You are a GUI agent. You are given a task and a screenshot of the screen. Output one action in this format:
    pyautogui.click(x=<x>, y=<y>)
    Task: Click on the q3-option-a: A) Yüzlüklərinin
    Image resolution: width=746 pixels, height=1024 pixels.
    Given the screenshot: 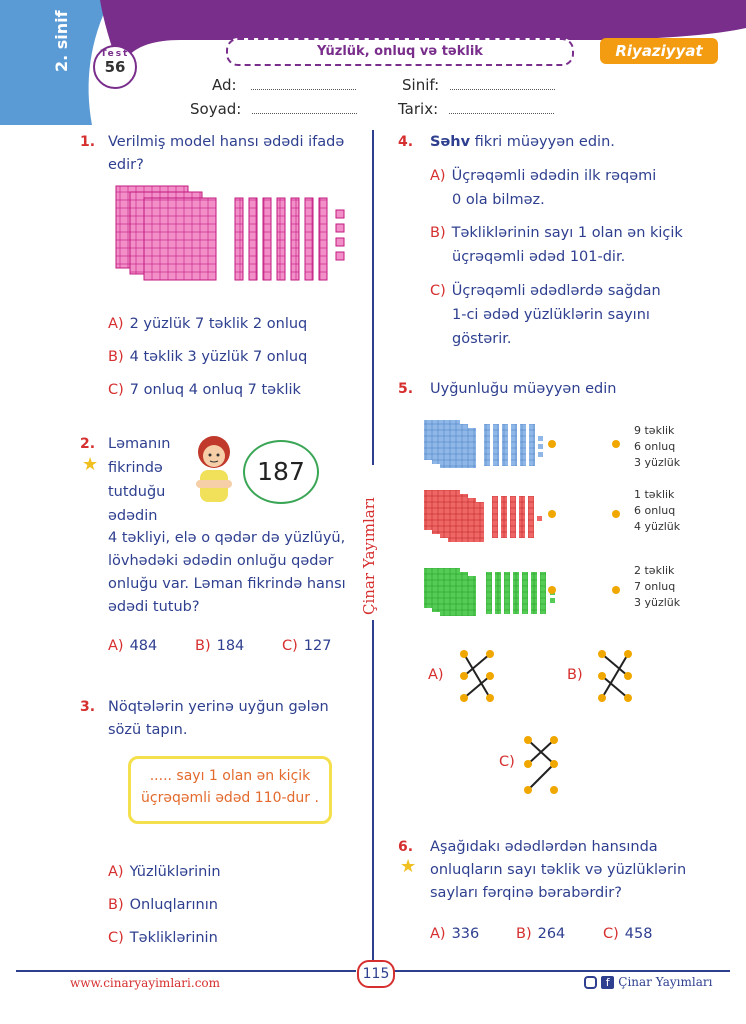 What is the action you would take?
    pyautogui.click(x=164, y=872)
    